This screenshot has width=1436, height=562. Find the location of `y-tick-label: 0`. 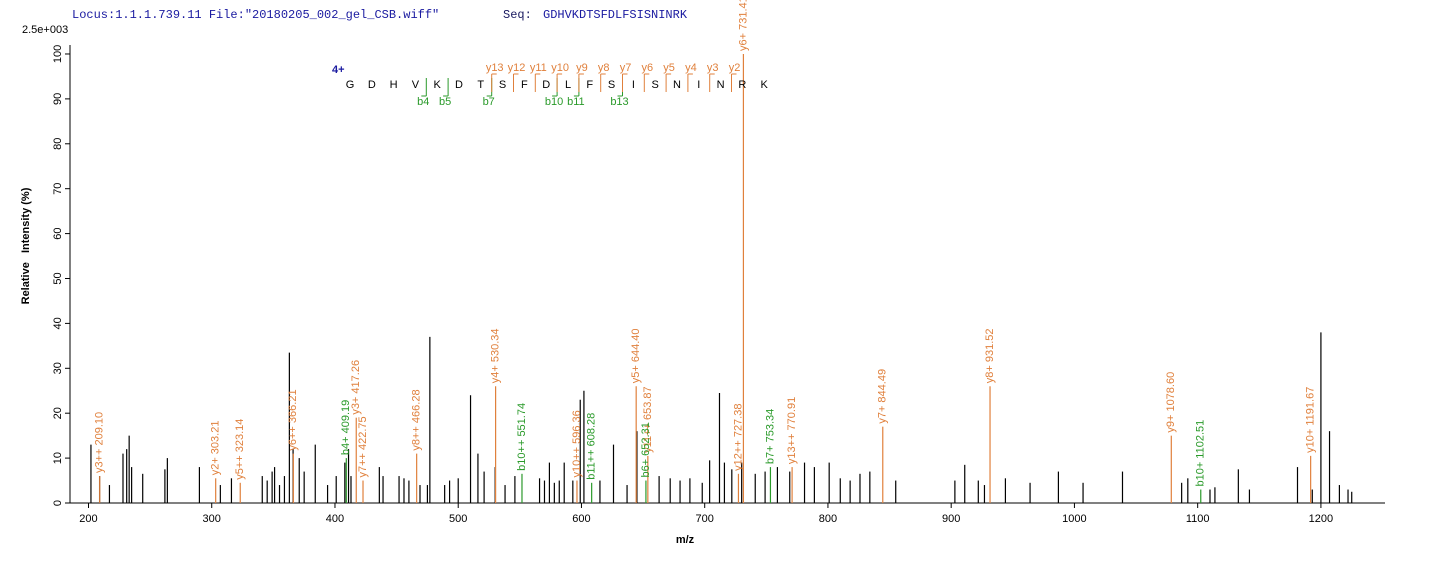

y-tick-label: 0 is located at coordinates (58, 503).